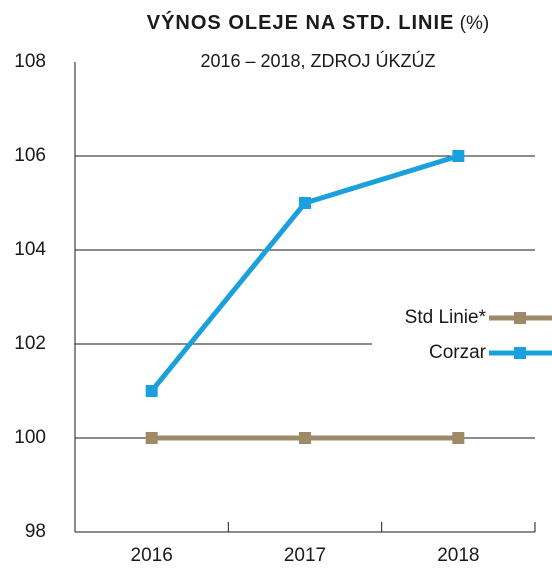 This screenshot has width=552, height=569. Describe the element at coordinates (462, 336) in the screenshot. I see `legend-bg` at that location.